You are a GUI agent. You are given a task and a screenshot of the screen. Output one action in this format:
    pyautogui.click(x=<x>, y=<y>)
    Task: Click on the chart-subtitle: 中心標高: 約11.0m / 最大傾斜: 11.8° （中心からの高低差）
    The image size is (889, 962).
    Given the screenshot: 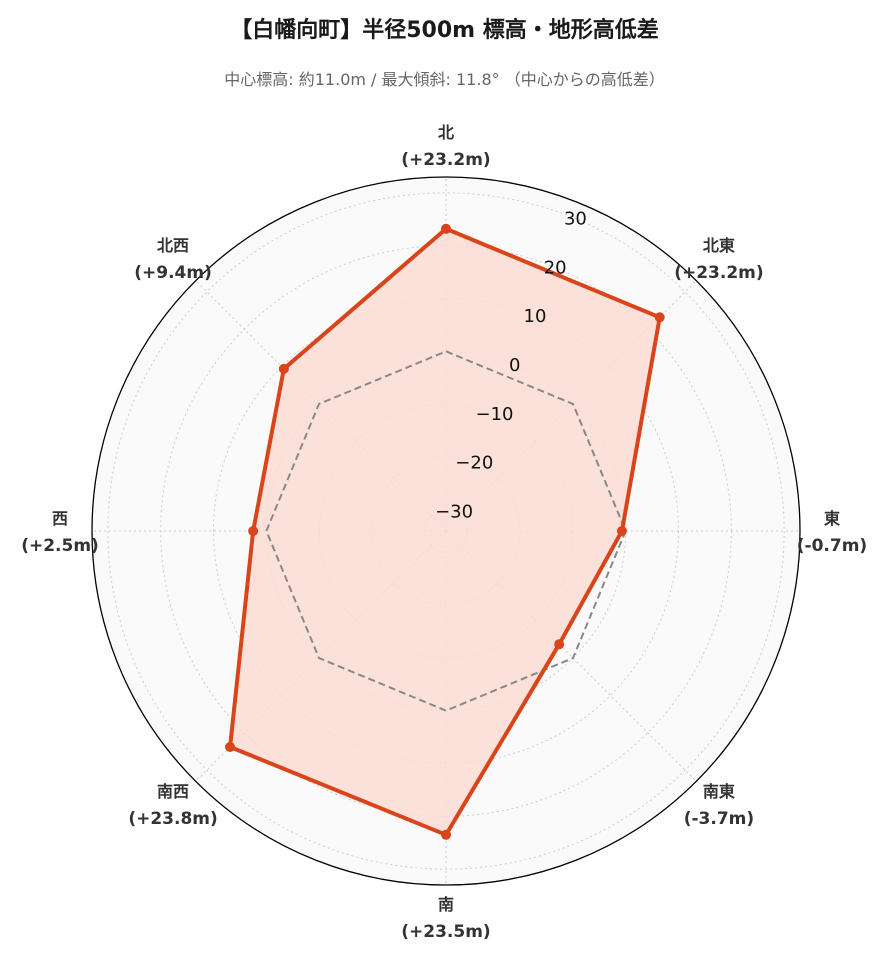 What is the action you would take?
    pyautogui.click(x=444, y=79)
    